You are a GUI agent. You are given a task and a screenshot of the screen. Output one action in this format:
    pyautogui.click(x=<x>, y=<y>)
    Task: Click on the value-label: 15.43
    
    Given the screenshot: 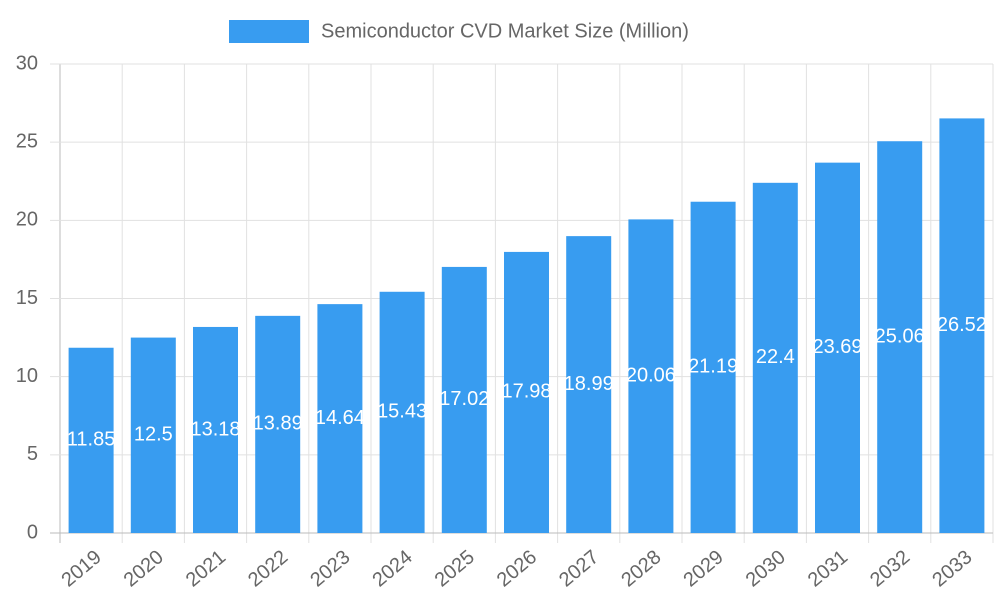 What is the action you would take?
    pyautogui.click(x=402, y=412)
    